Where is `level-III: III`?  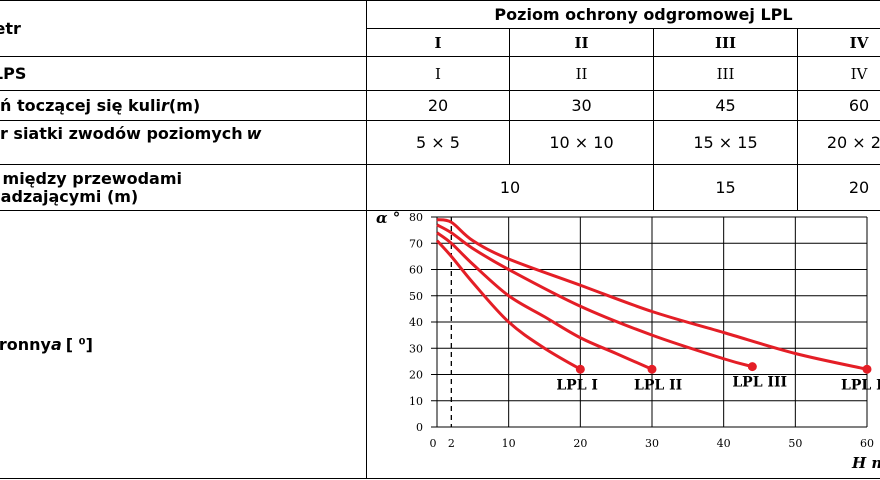 level-III: III is located at coordinates (725, 42).